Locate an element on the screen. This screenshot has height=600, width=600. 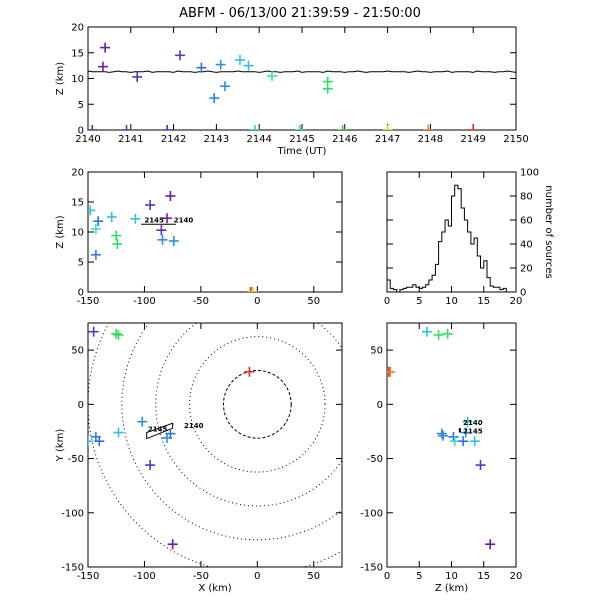
x-axis-label: X (km) is located at coordinates (214, 588).